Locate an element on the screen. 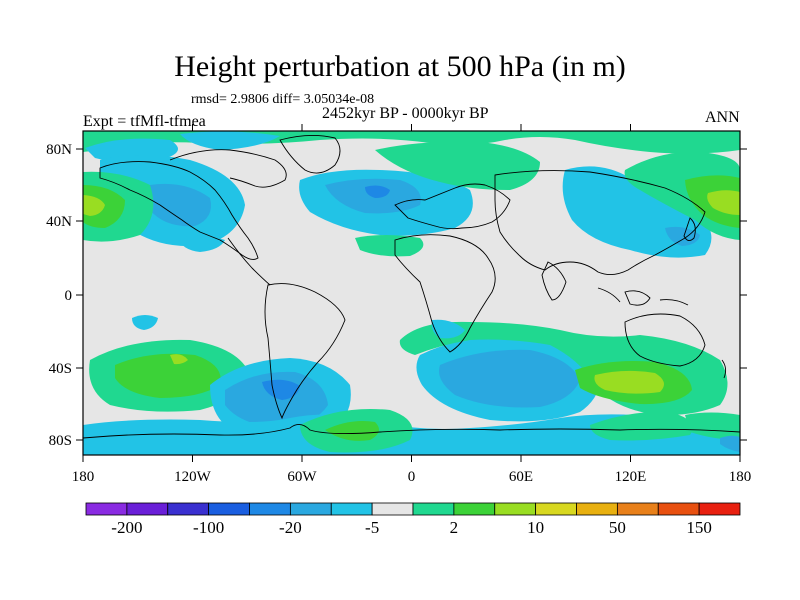  coast-sumatra is located at coordinates (609, 295).